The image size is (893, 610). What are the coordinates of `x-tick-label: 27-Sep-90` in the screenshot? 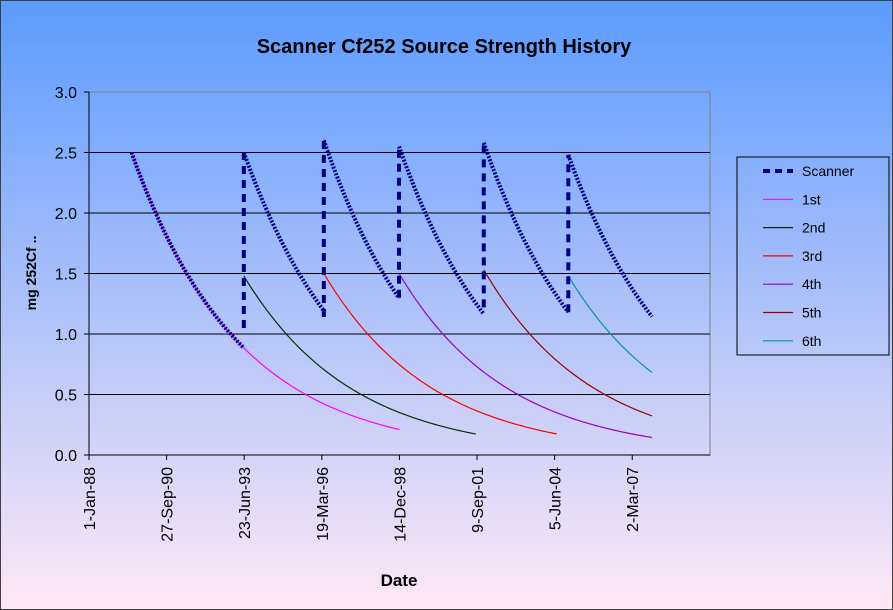 It's located at (168, 504).